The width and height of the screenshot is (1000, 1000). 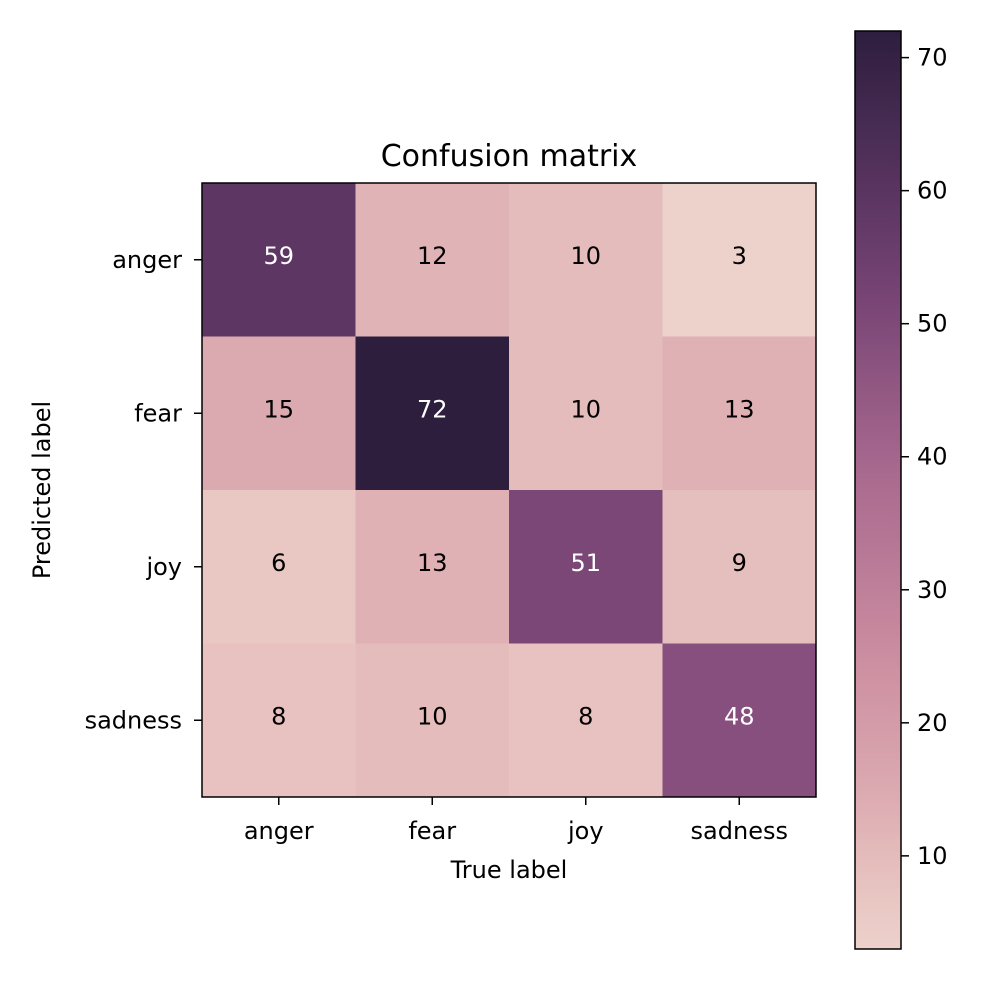 I want to click on colorbar-ticks: 10 20 30 40 50 60 70, so click(x=924, y=457).